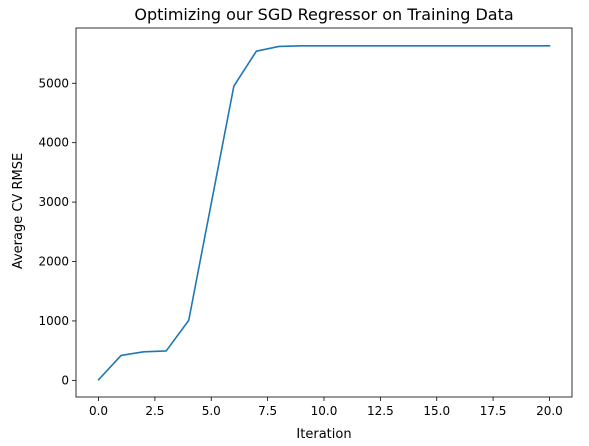  What do you see at coordinates (53, 202) in the screenshot?
I see `y-tick-label: 3000` at bounding box center [53, 202].